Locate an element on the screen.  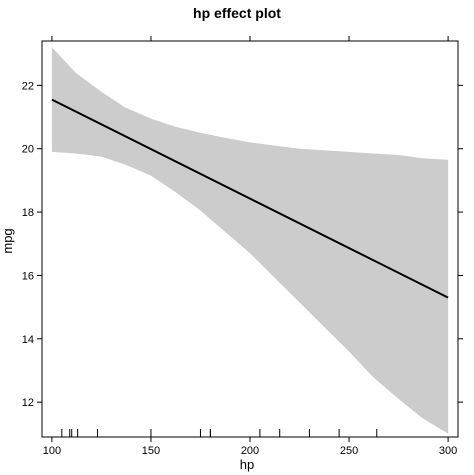
chart-title: hp effect plot is located at coordinates (237, 13).